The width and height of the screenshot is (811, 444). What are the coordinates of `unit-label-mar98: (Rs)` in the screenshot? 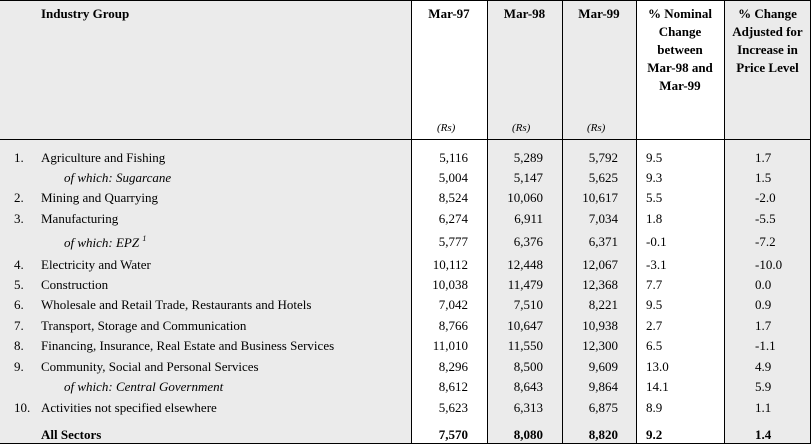 It's located at (521, 128).